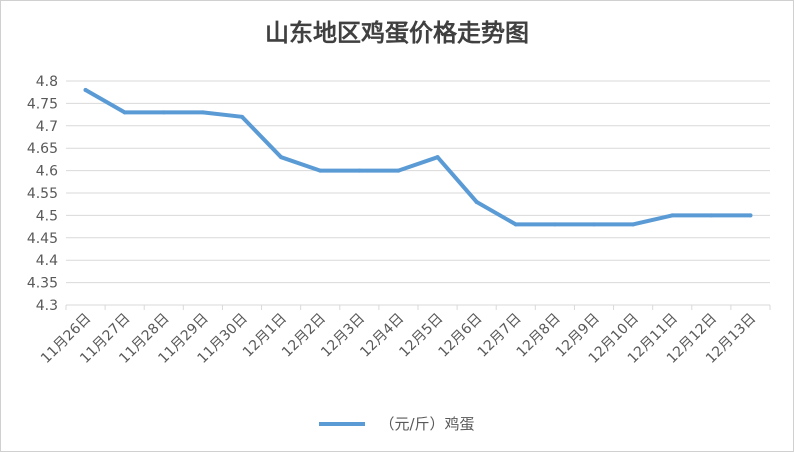 The image size is (794, 452). Describe the element at coordinates (47, 172) in the screenshot. I see `y-tick-label: 4.6` at that location.